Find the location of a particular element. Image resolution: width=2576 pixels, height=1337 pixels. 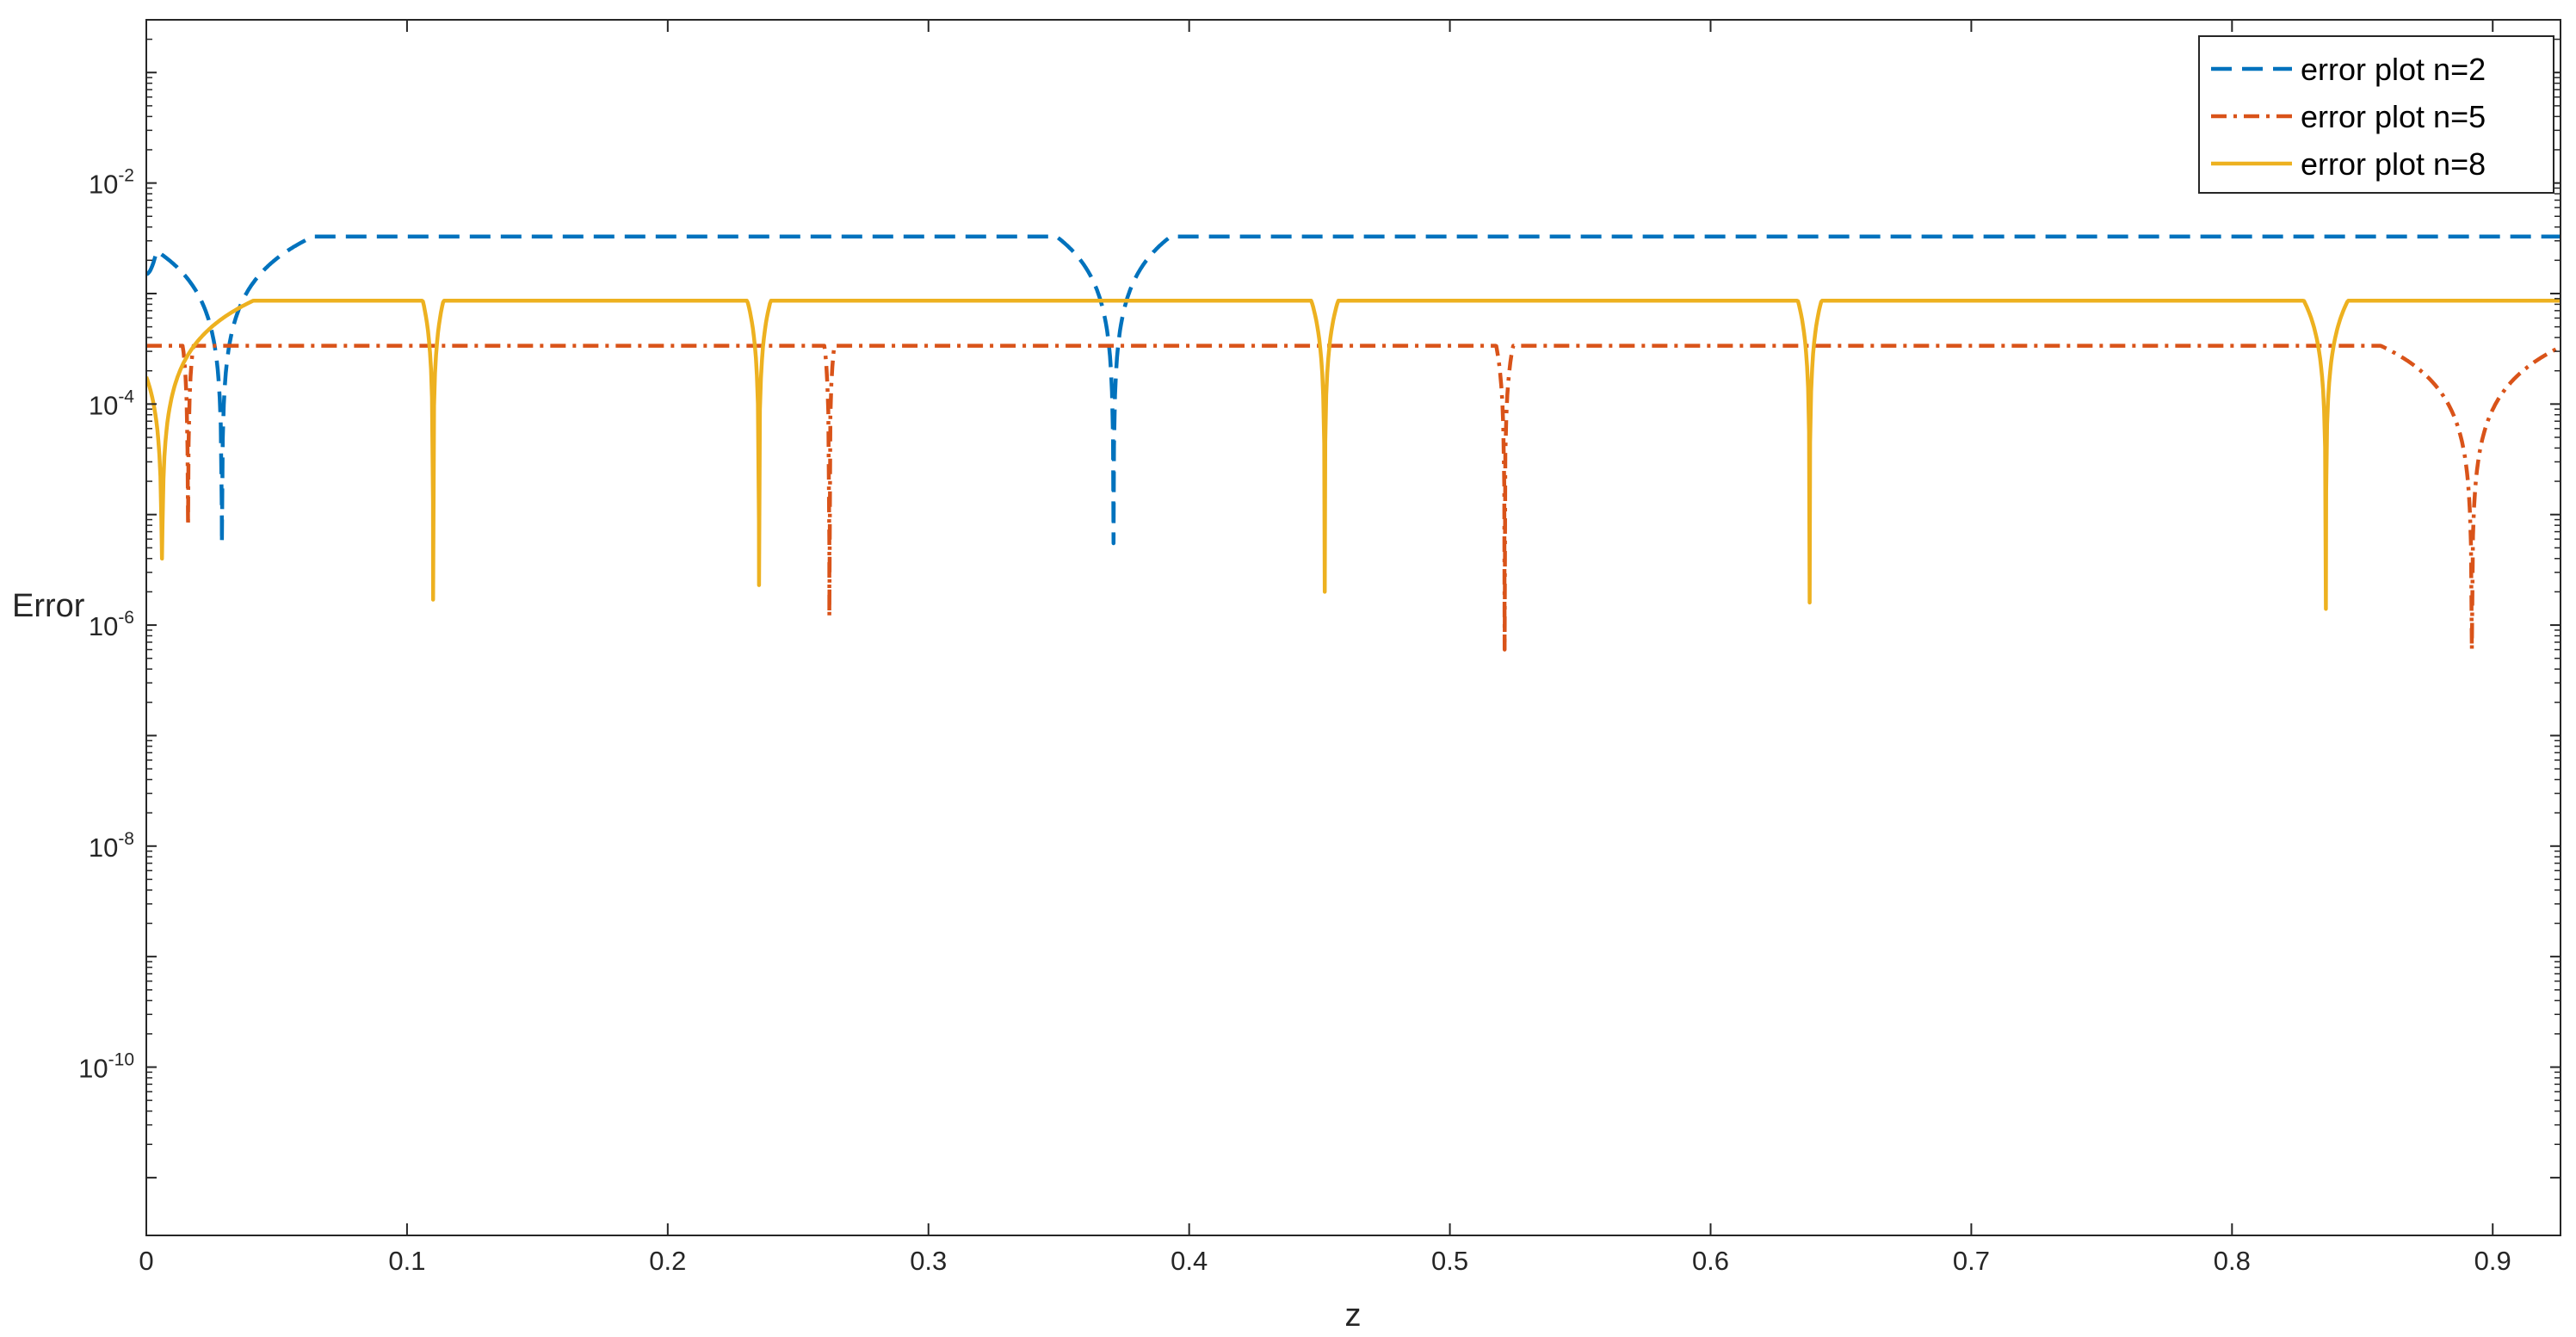

x-tick-label: 0.8 is located at coordinates (2232, 1261).